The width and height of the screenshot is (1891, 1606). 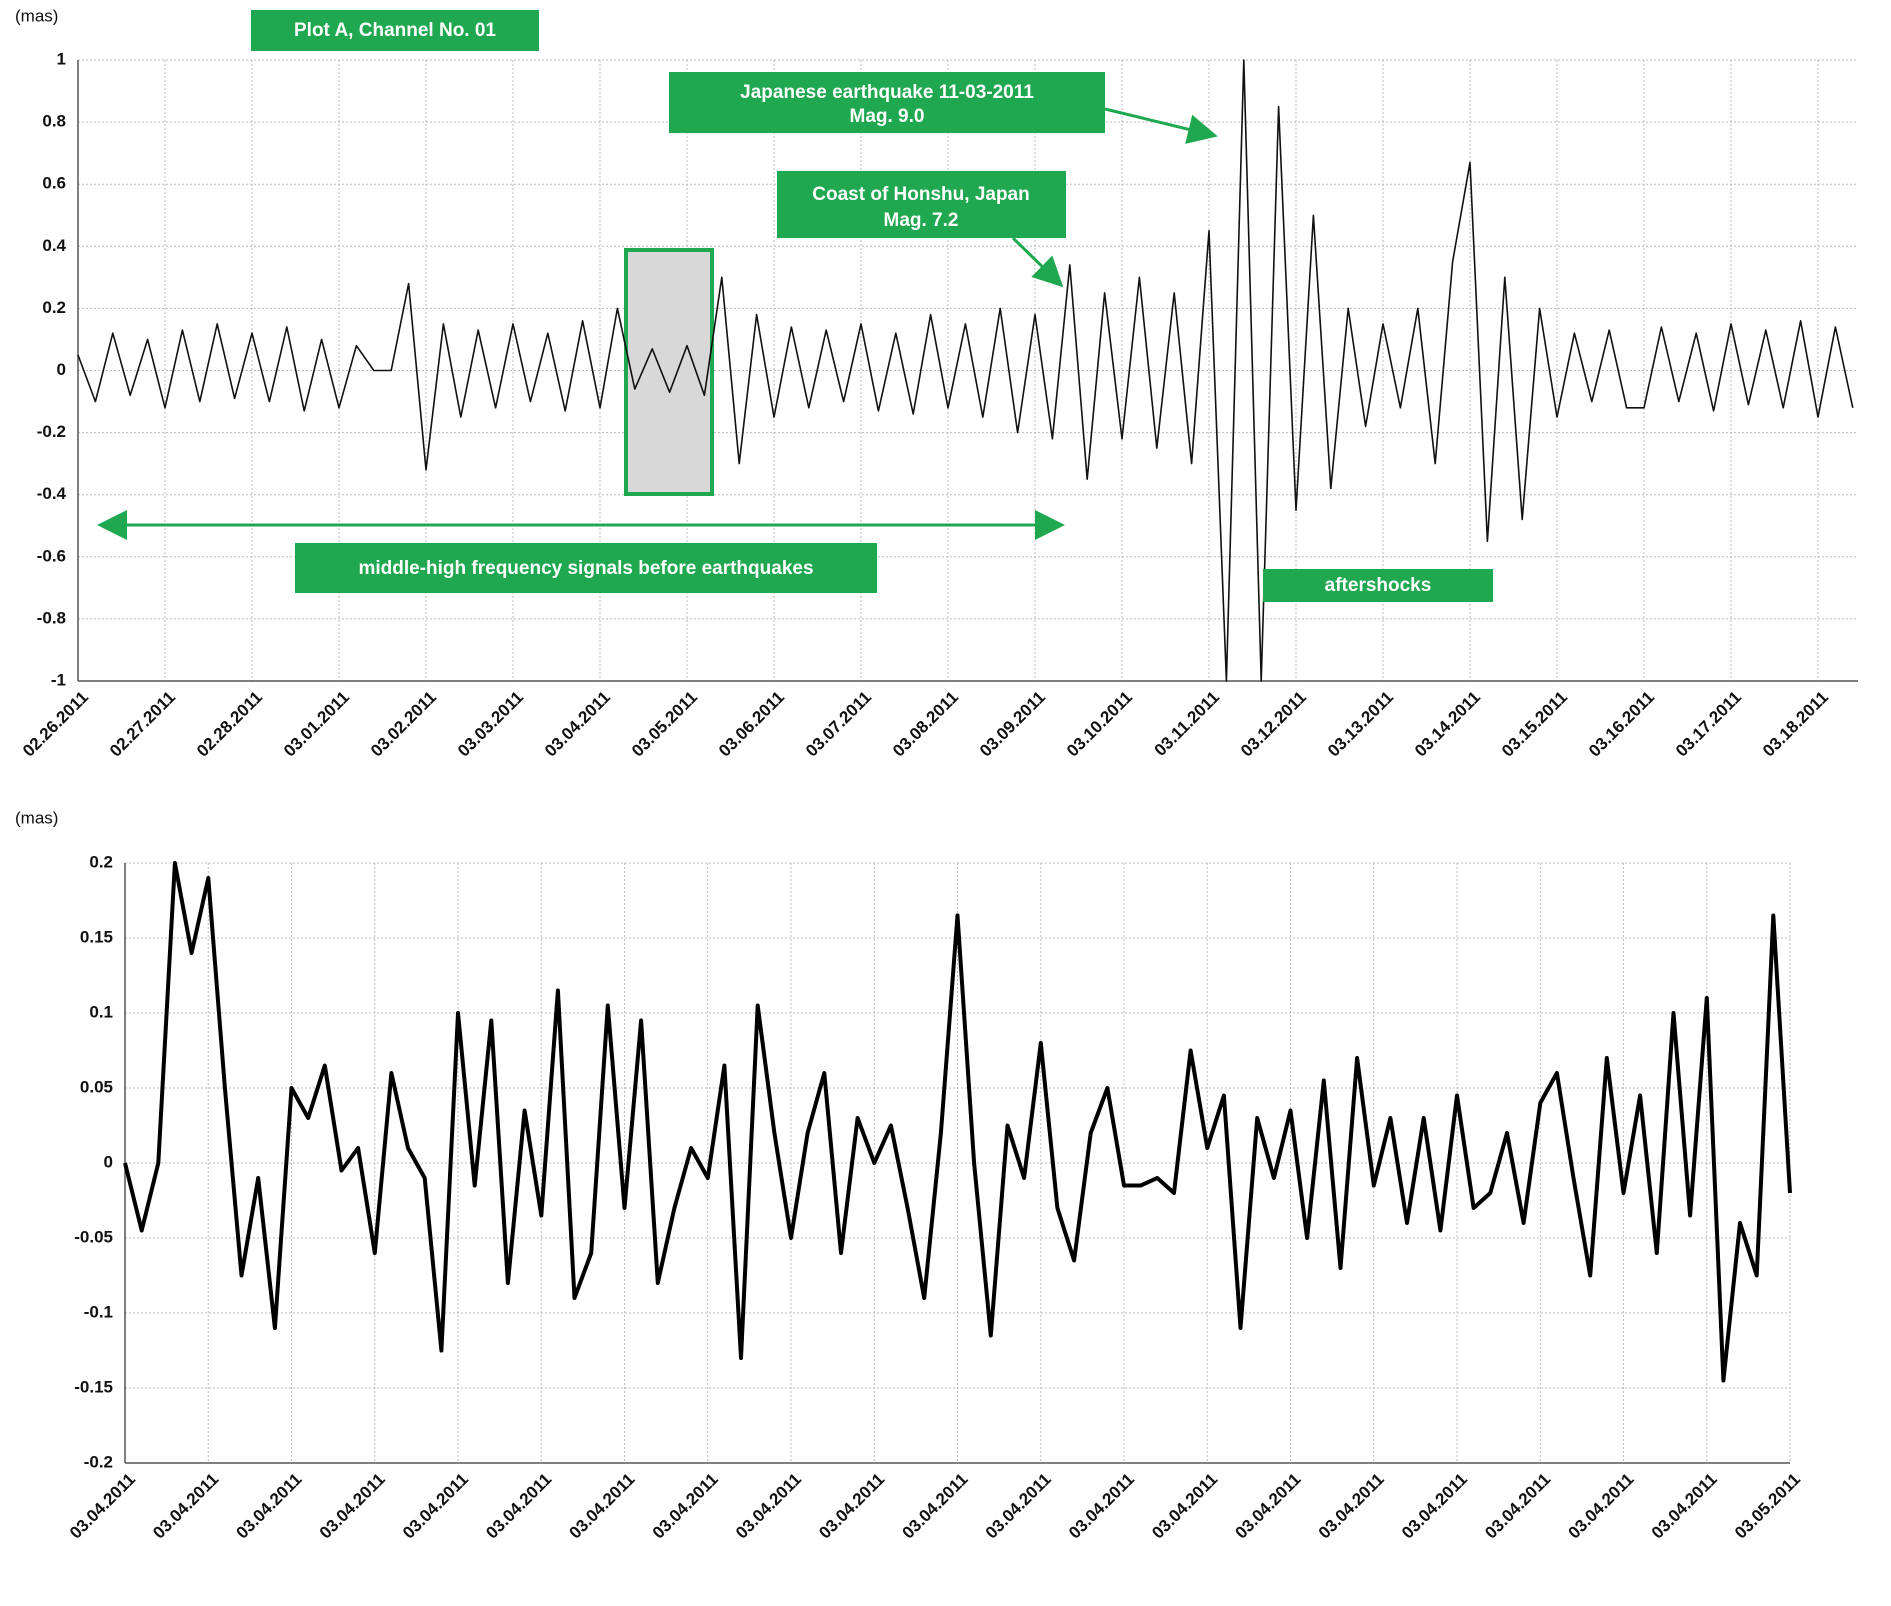 What do you see at coordinates (51, 555) in the screenshot?
I see `y-tick-label: -0.6` at bounding box center [51, 555].